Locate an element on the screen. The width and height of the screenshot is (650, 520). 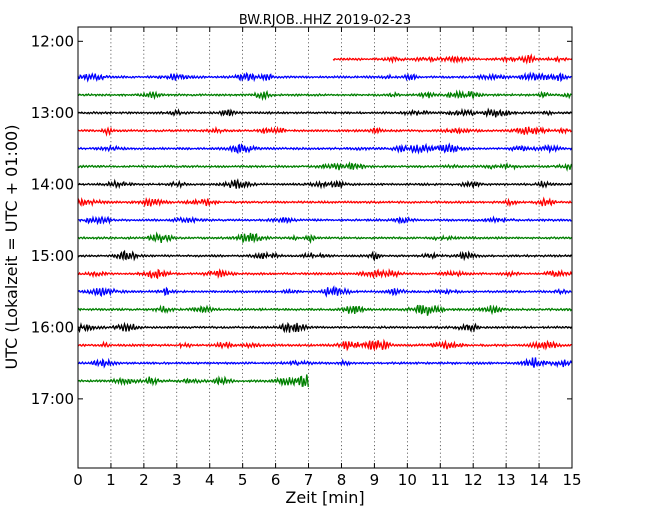
y-tick-label: 13:00 is located at coordinates (52, 113).